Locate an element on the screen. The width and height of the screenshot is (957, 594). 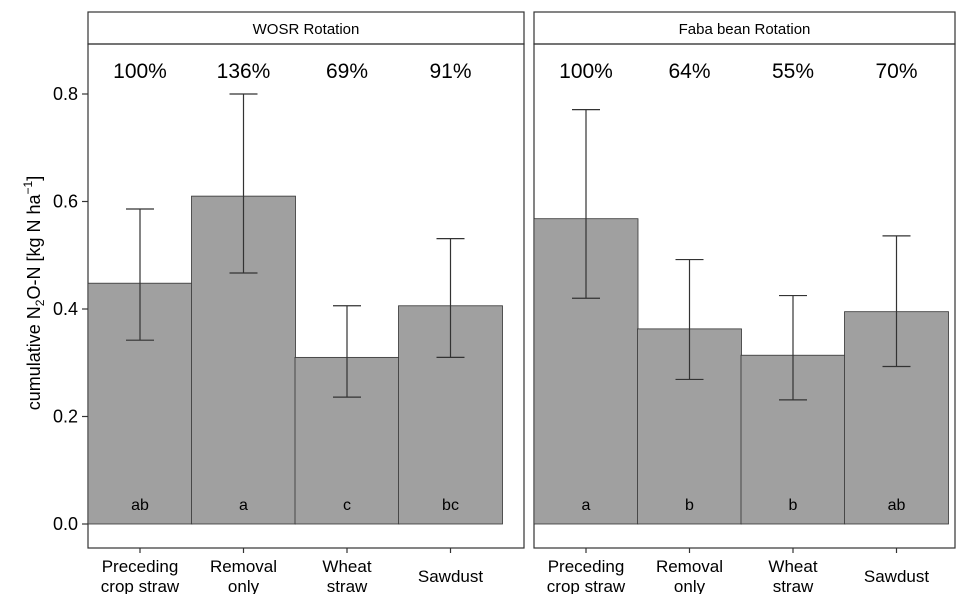
panel-title: Faba bean Rotation is located at coordinates (745, 29).